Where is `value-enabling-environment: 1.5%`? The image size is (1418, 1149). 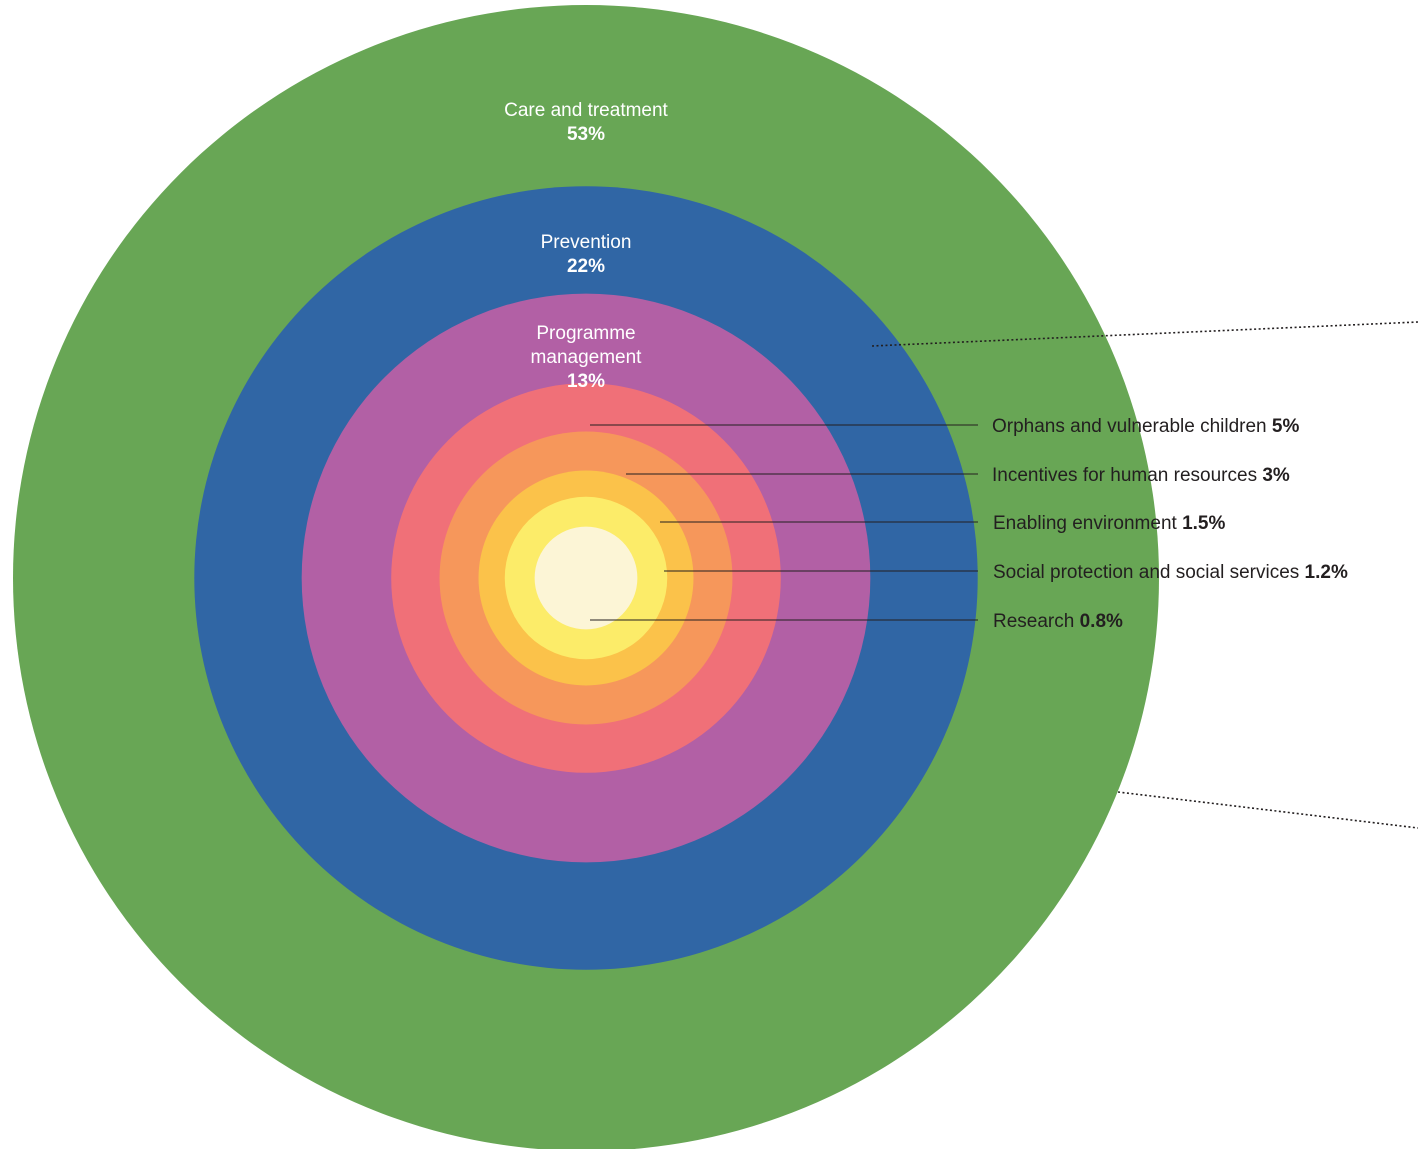 value-enabling-environment: 1.5% is located at coordinates (1203, 523).